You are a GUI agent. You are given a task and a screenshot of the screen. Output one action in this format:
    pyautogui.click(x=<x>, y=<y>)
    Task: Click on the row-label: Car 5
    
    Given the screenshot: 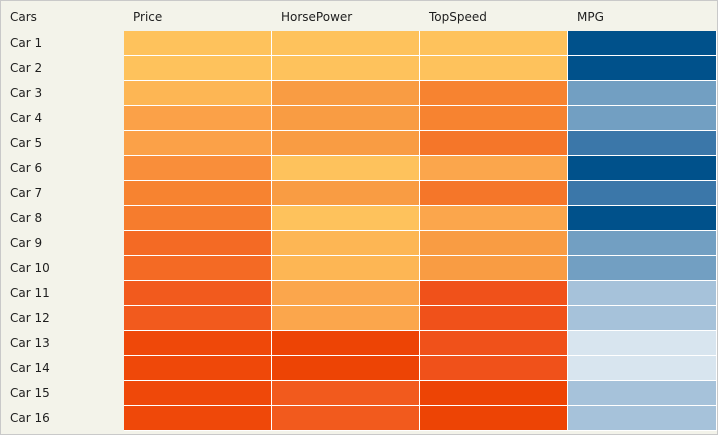 What is the action you would take?
    pyautogui.click(x=62, y=143)
    